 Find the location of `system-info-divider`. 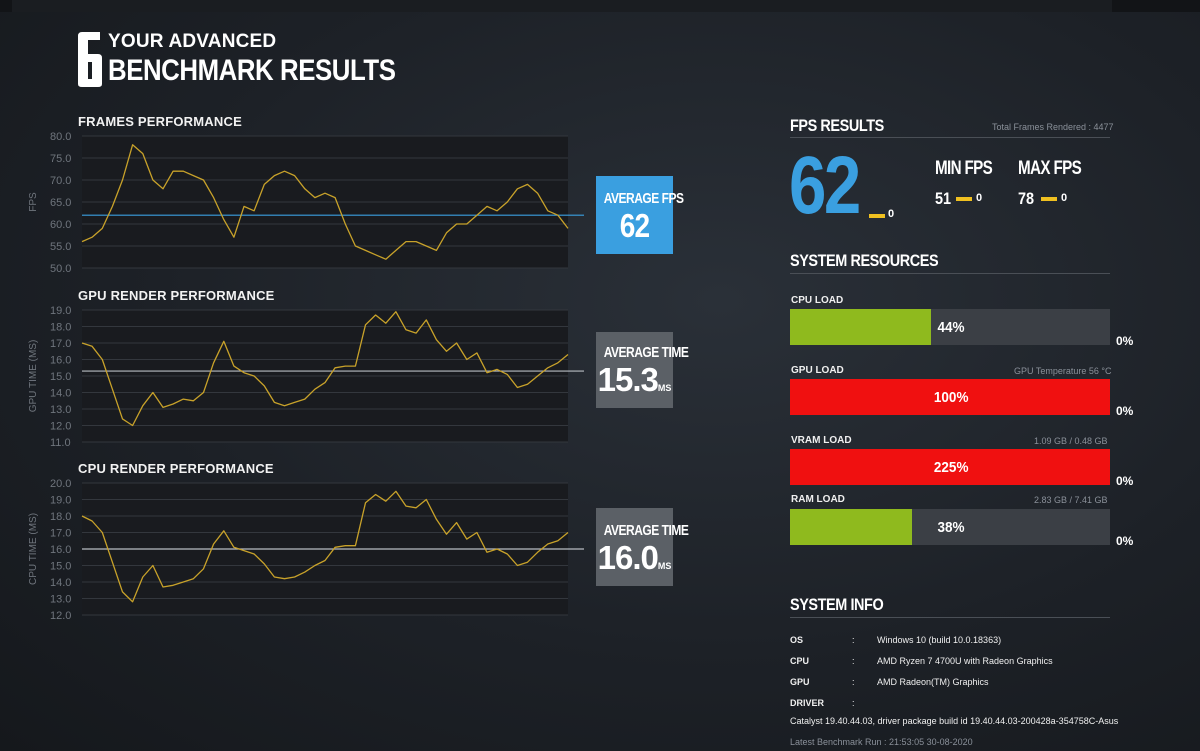

system-info-divider is located at coordinates (950, 617).